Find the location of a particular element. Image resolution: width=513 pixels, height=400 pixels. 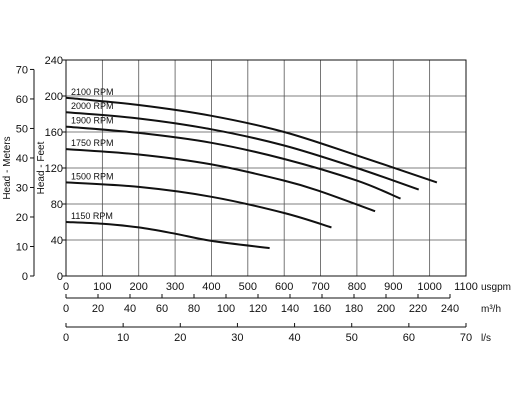

curve-label: 1150 RPM is located at coordinates (92, 216).